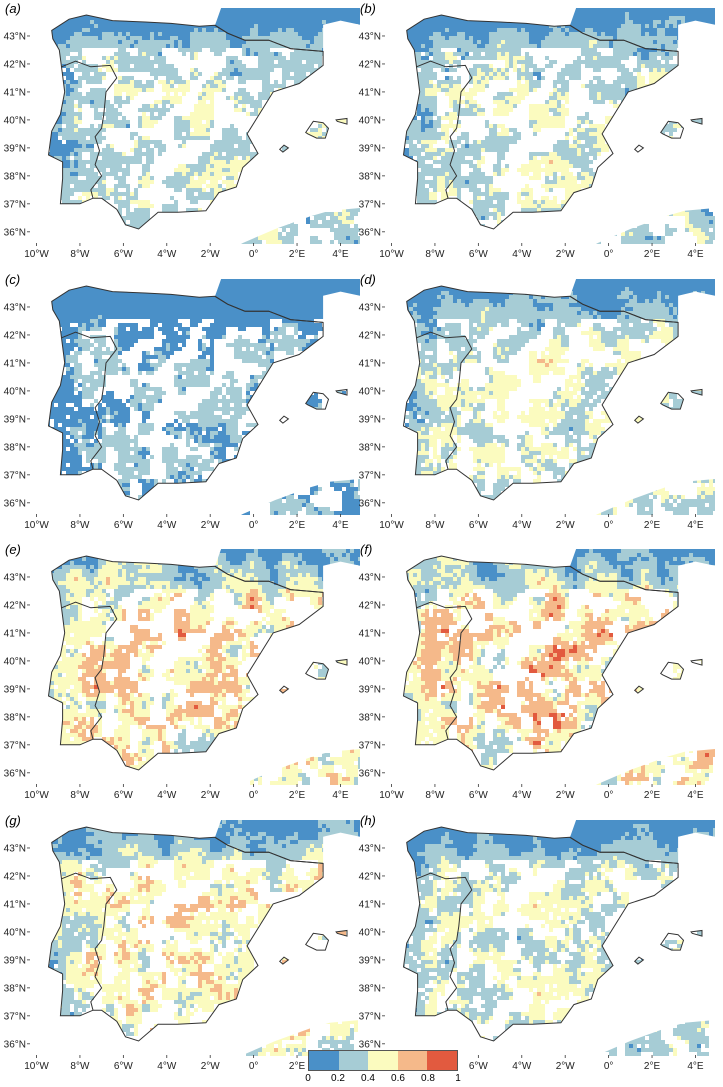 The width and height of the screenshot is (723, 1087). What do you see at coordinates (368, 279) in the screenshot?
I see `panel-label: (d)` at bounding box center [368, 279].